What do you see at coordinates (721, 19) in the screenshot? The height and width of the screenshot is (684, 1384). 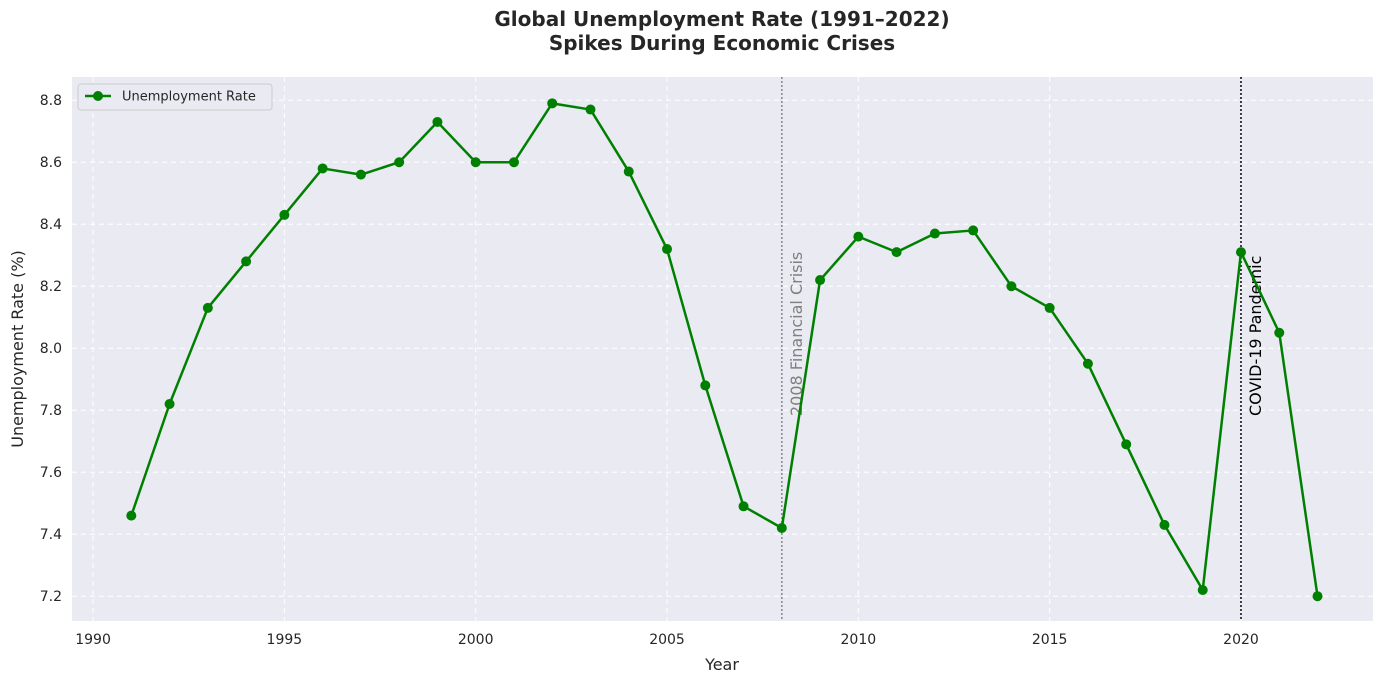 I see `chart-title: Global Unemployment Rate (1991–2022)` at bounding box center [721, 19].